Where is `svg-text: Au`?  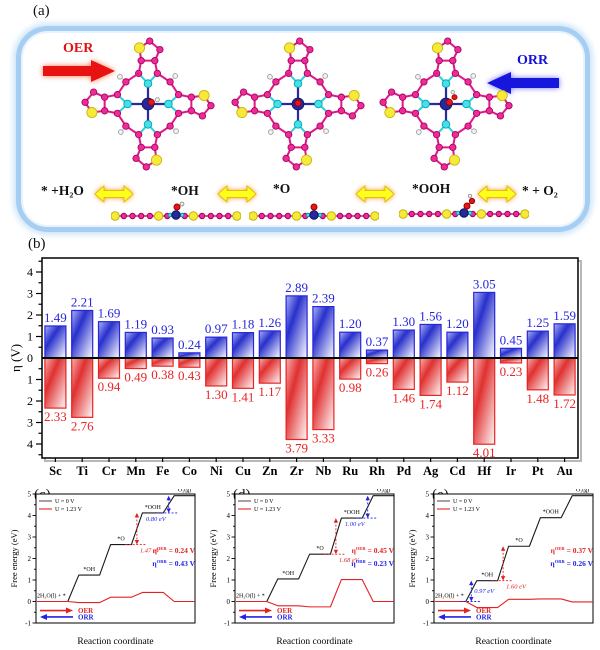 svg-text: Au is located at coordinates (565, 471).